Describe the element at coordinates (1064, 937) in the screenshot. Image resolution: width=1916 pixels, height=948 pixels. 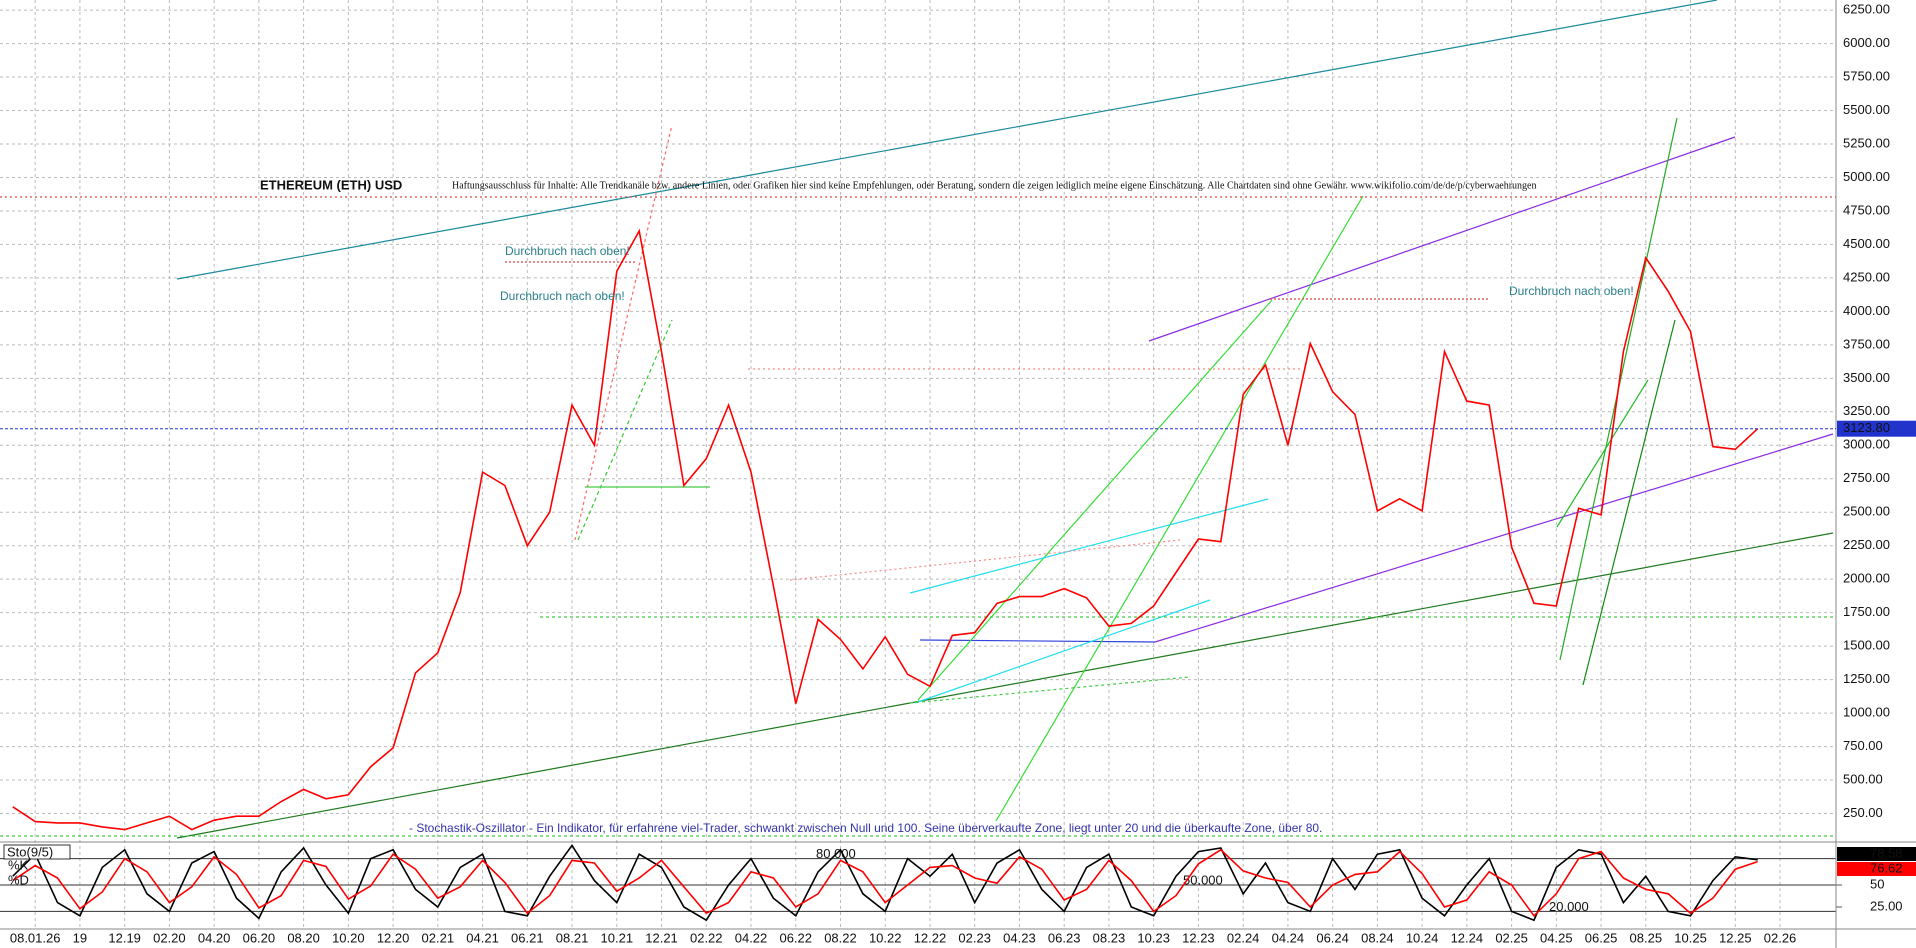
I see `x-tick-label: 06.23` at that location.